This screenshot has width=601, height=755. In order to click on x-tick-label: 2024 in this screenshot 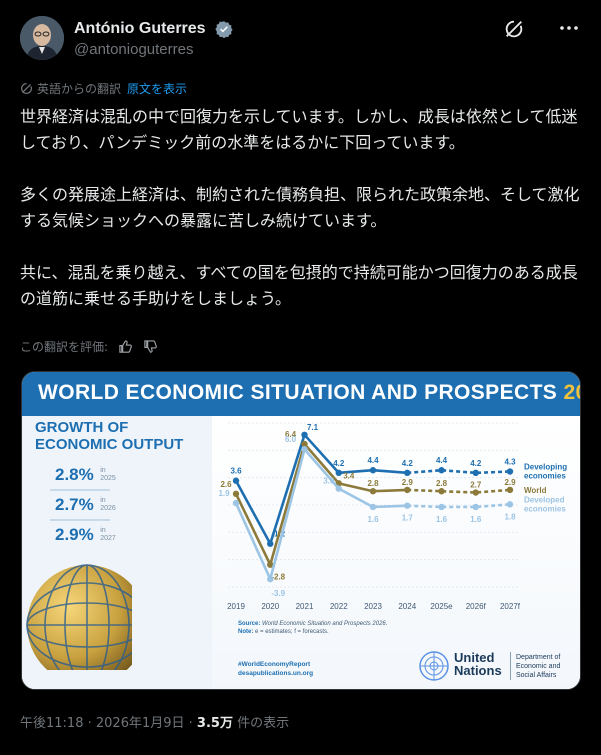, I will do `click(407, 606)`.